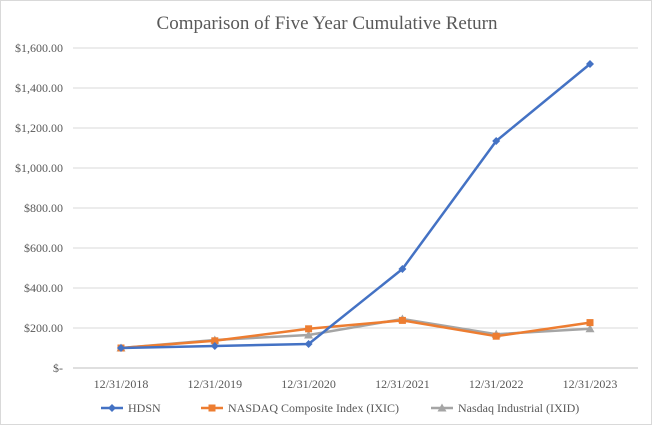  What do you see at coordinates (39, 48) in the screenshot?
I see `y-tick-label: $1,600.00` at bounding box center [39, 48].